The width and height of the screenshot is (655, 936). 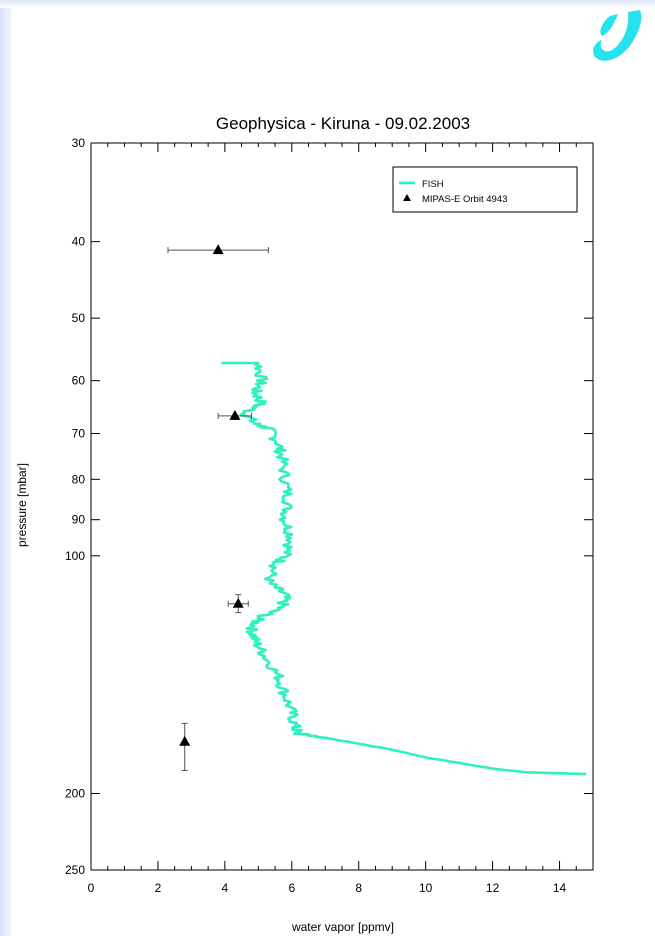 I want to click on y-tick-label: 100, so click(x=75, y=556).